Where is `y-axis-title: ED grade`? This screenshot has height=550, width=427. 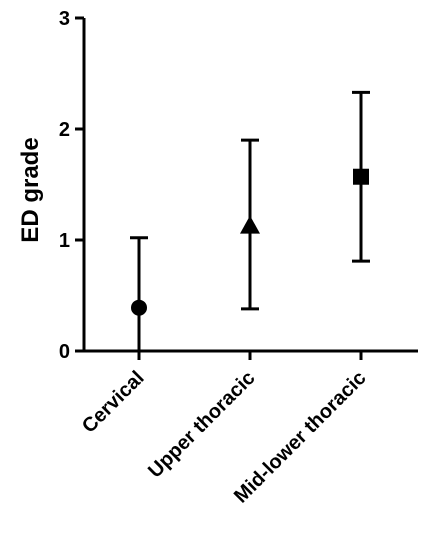 y-axis-title: ED grade is located at coordinates (30, 189).